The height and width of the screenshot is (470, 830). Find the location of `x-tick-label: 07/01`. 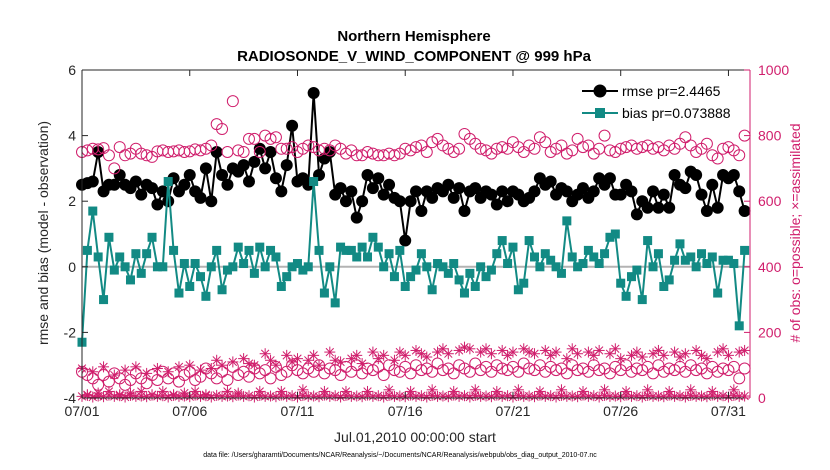

x-tick-label: 07/01 is located at coordinates (81, 411).